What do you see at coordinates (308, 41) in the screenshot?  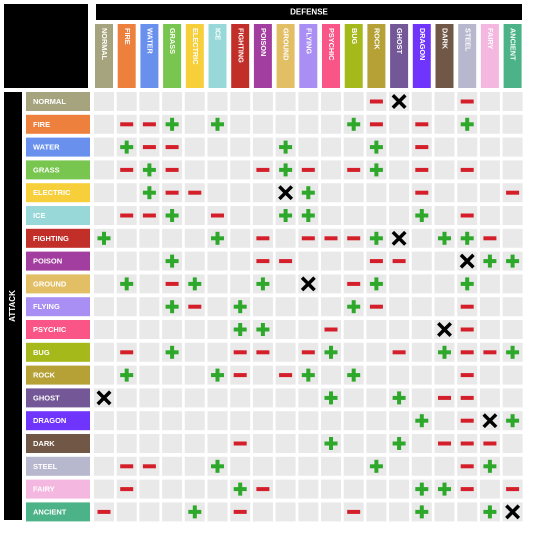 I see `column-label: FLYING` at bounding box center [308, 41].